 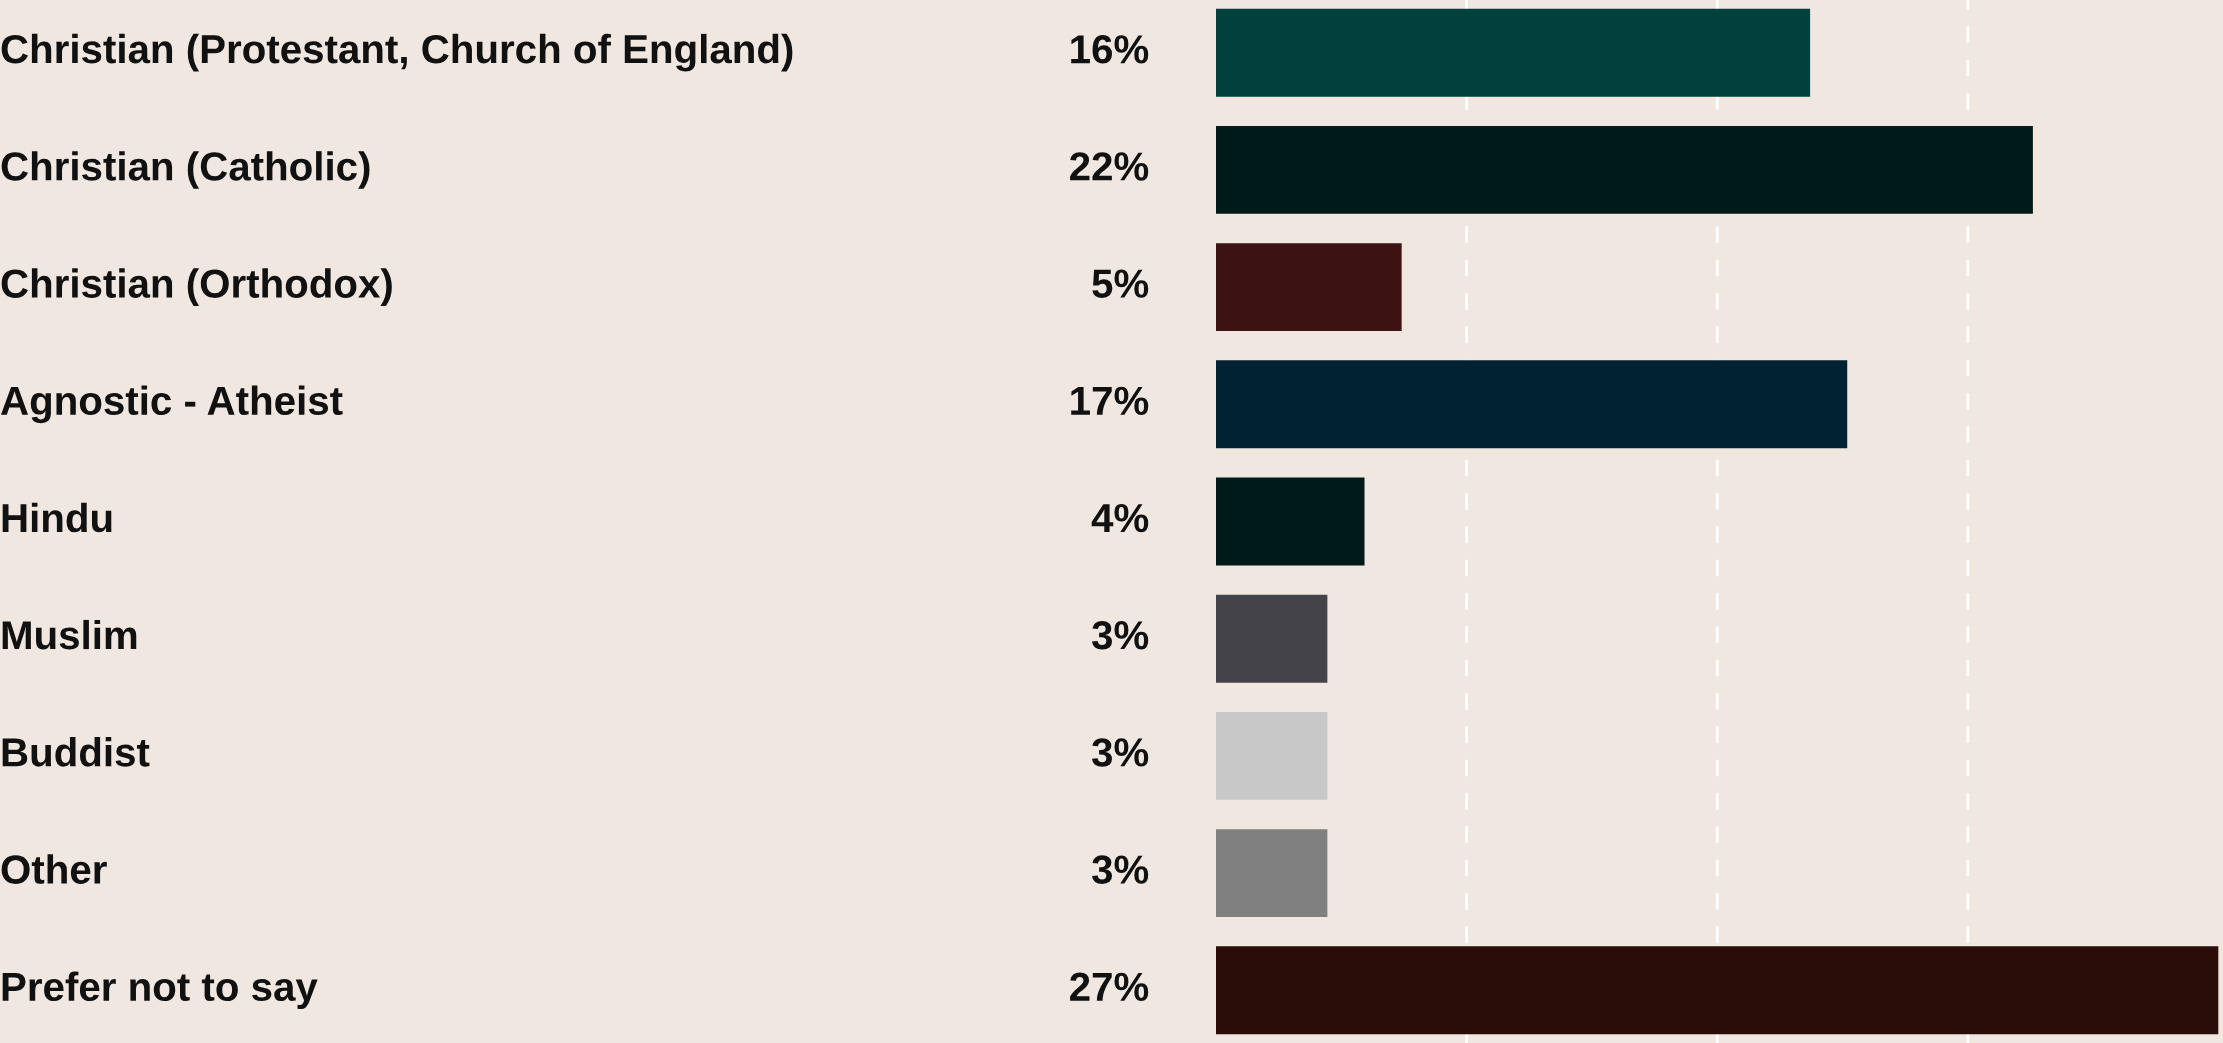 I want to click on data-label: 5%, so click(x=1120, y=283).